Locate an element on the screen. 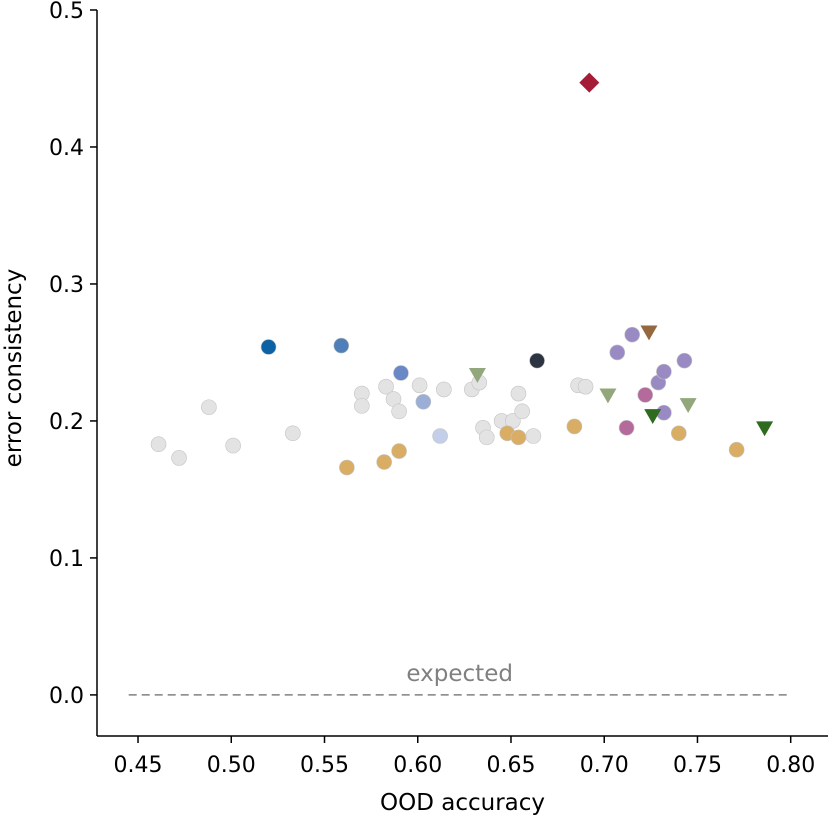 The height and width of the screenshot is (817, 830). x-axis-label: OOD accuracy is located at coordinates (462, 803).